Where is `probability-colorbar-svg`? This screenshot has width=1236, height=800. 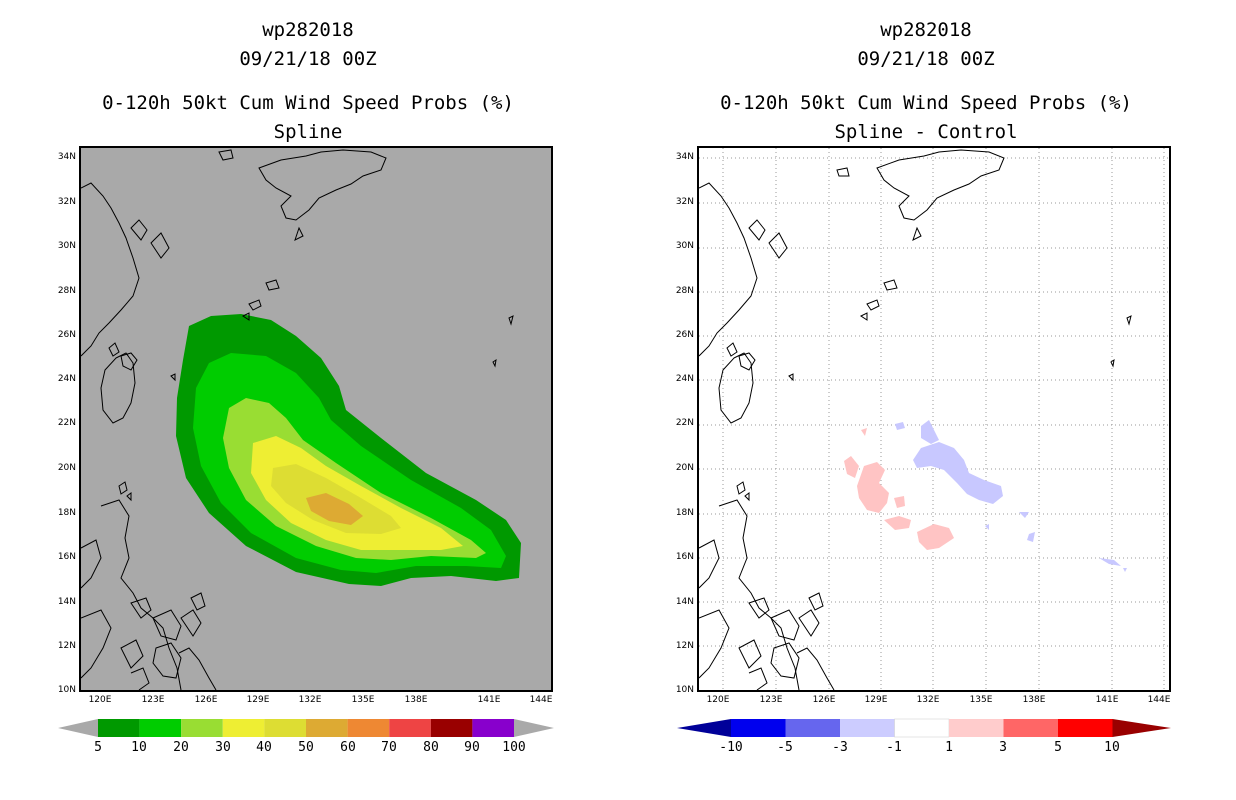 probability-colorbar-svg is located at coordinates (306, 728).